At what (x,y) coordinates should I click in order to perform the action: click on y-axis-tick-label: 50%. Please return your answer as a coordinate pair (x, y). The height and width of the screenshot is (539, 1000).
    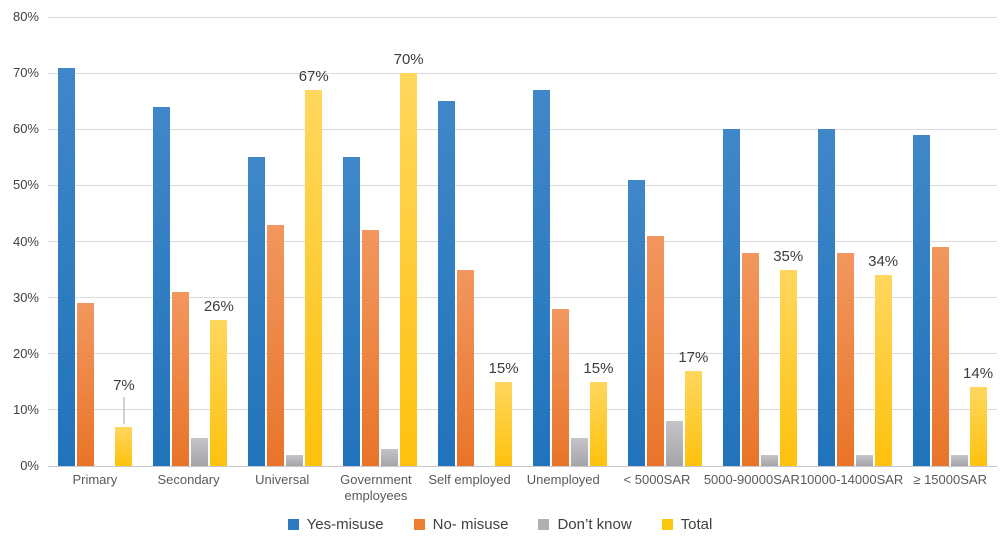
    Looking at the image, I should click on (25, 185).